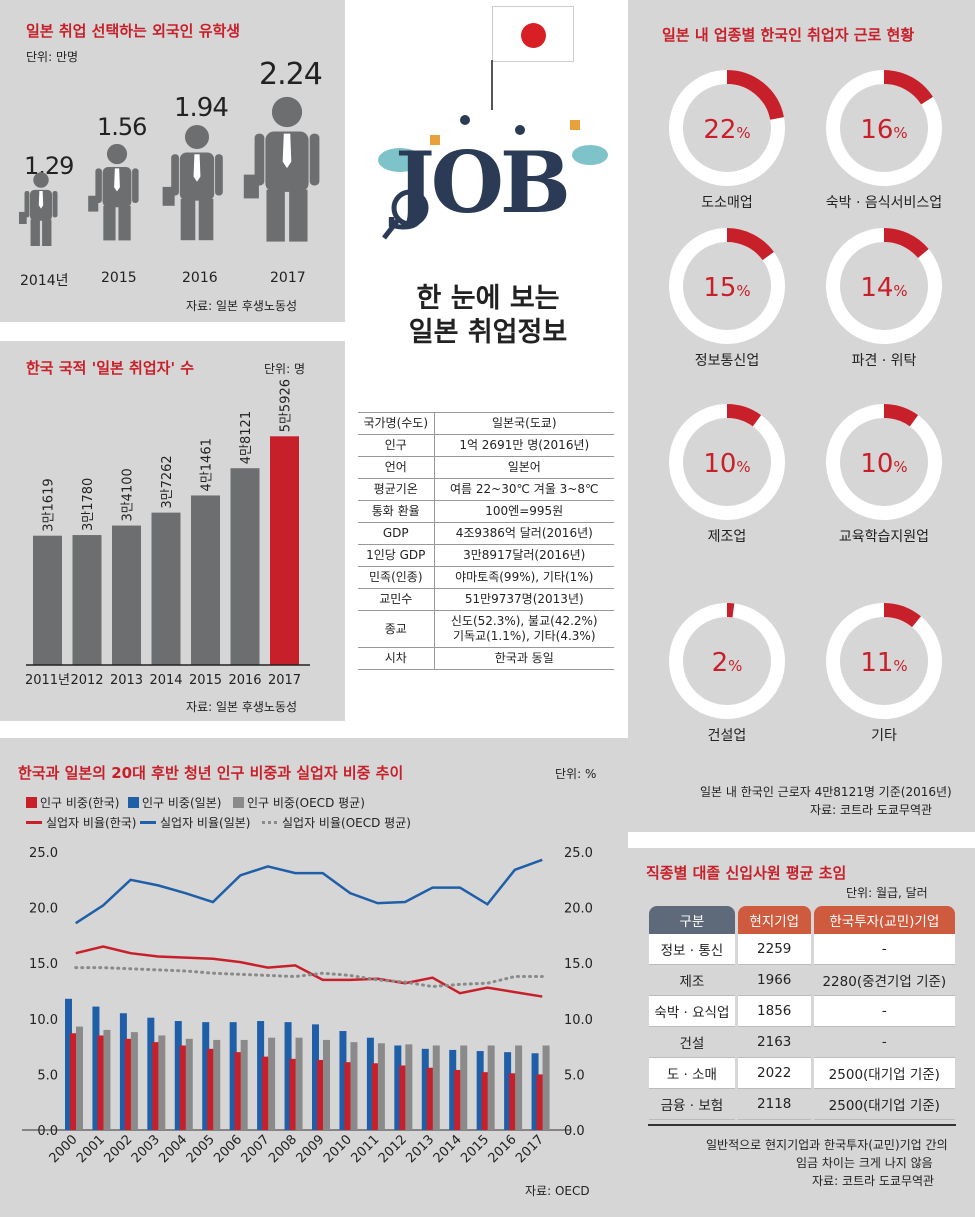 This screenshot has height=1217, width=975. Describe the element at coordinates (299, 802) in the screenshot. I see `legend-oecd-pop: 인구 비중(OECD 평균)` at that location.